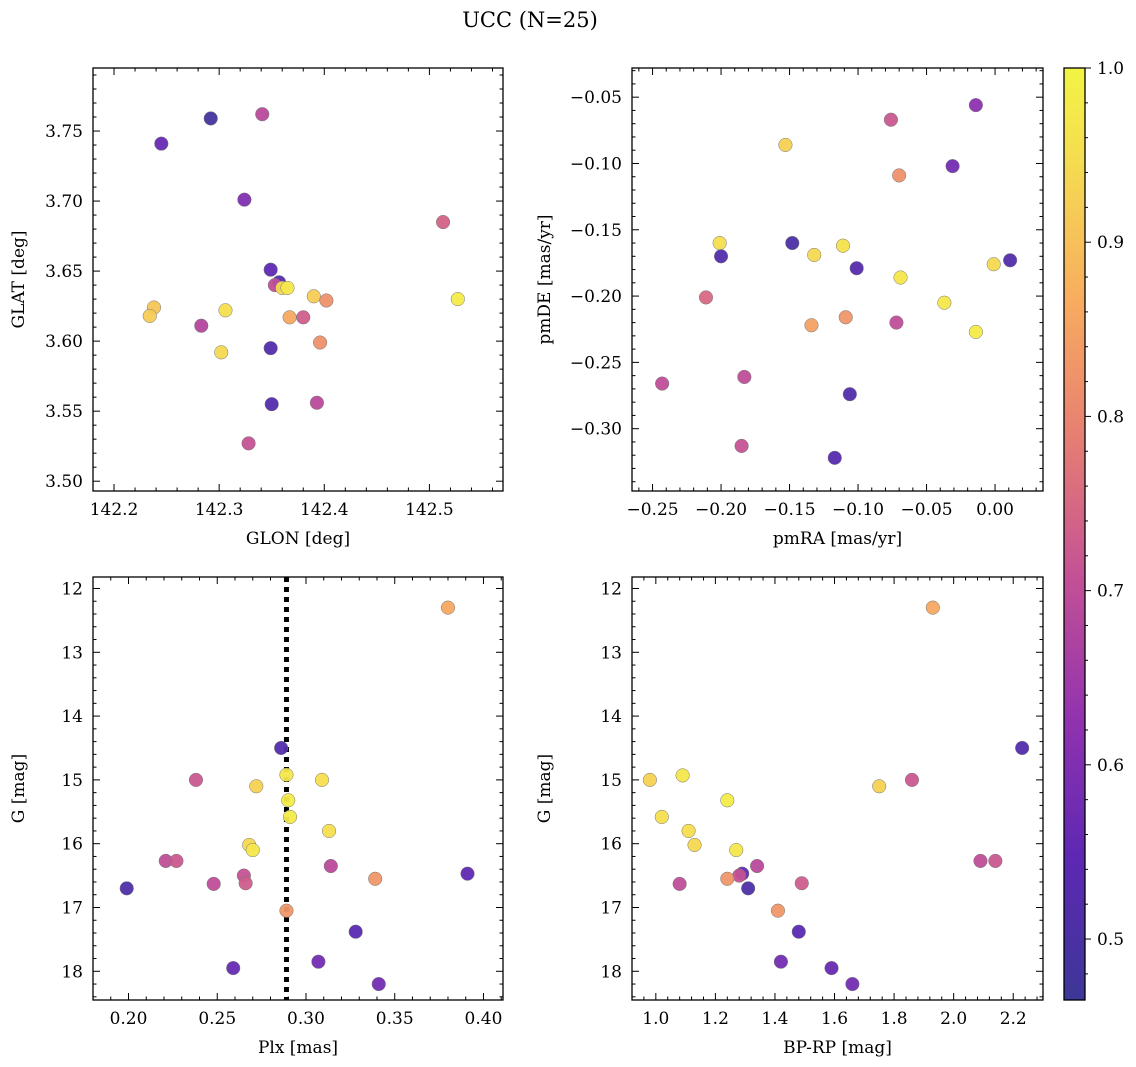 Image resolution: width=1136 pixels, height=1067 pixels. What do you see at coordinates (395, 1019) in the screenshot?
I see `x-tick-label: 0.35` at bounding box center [395, 1019].